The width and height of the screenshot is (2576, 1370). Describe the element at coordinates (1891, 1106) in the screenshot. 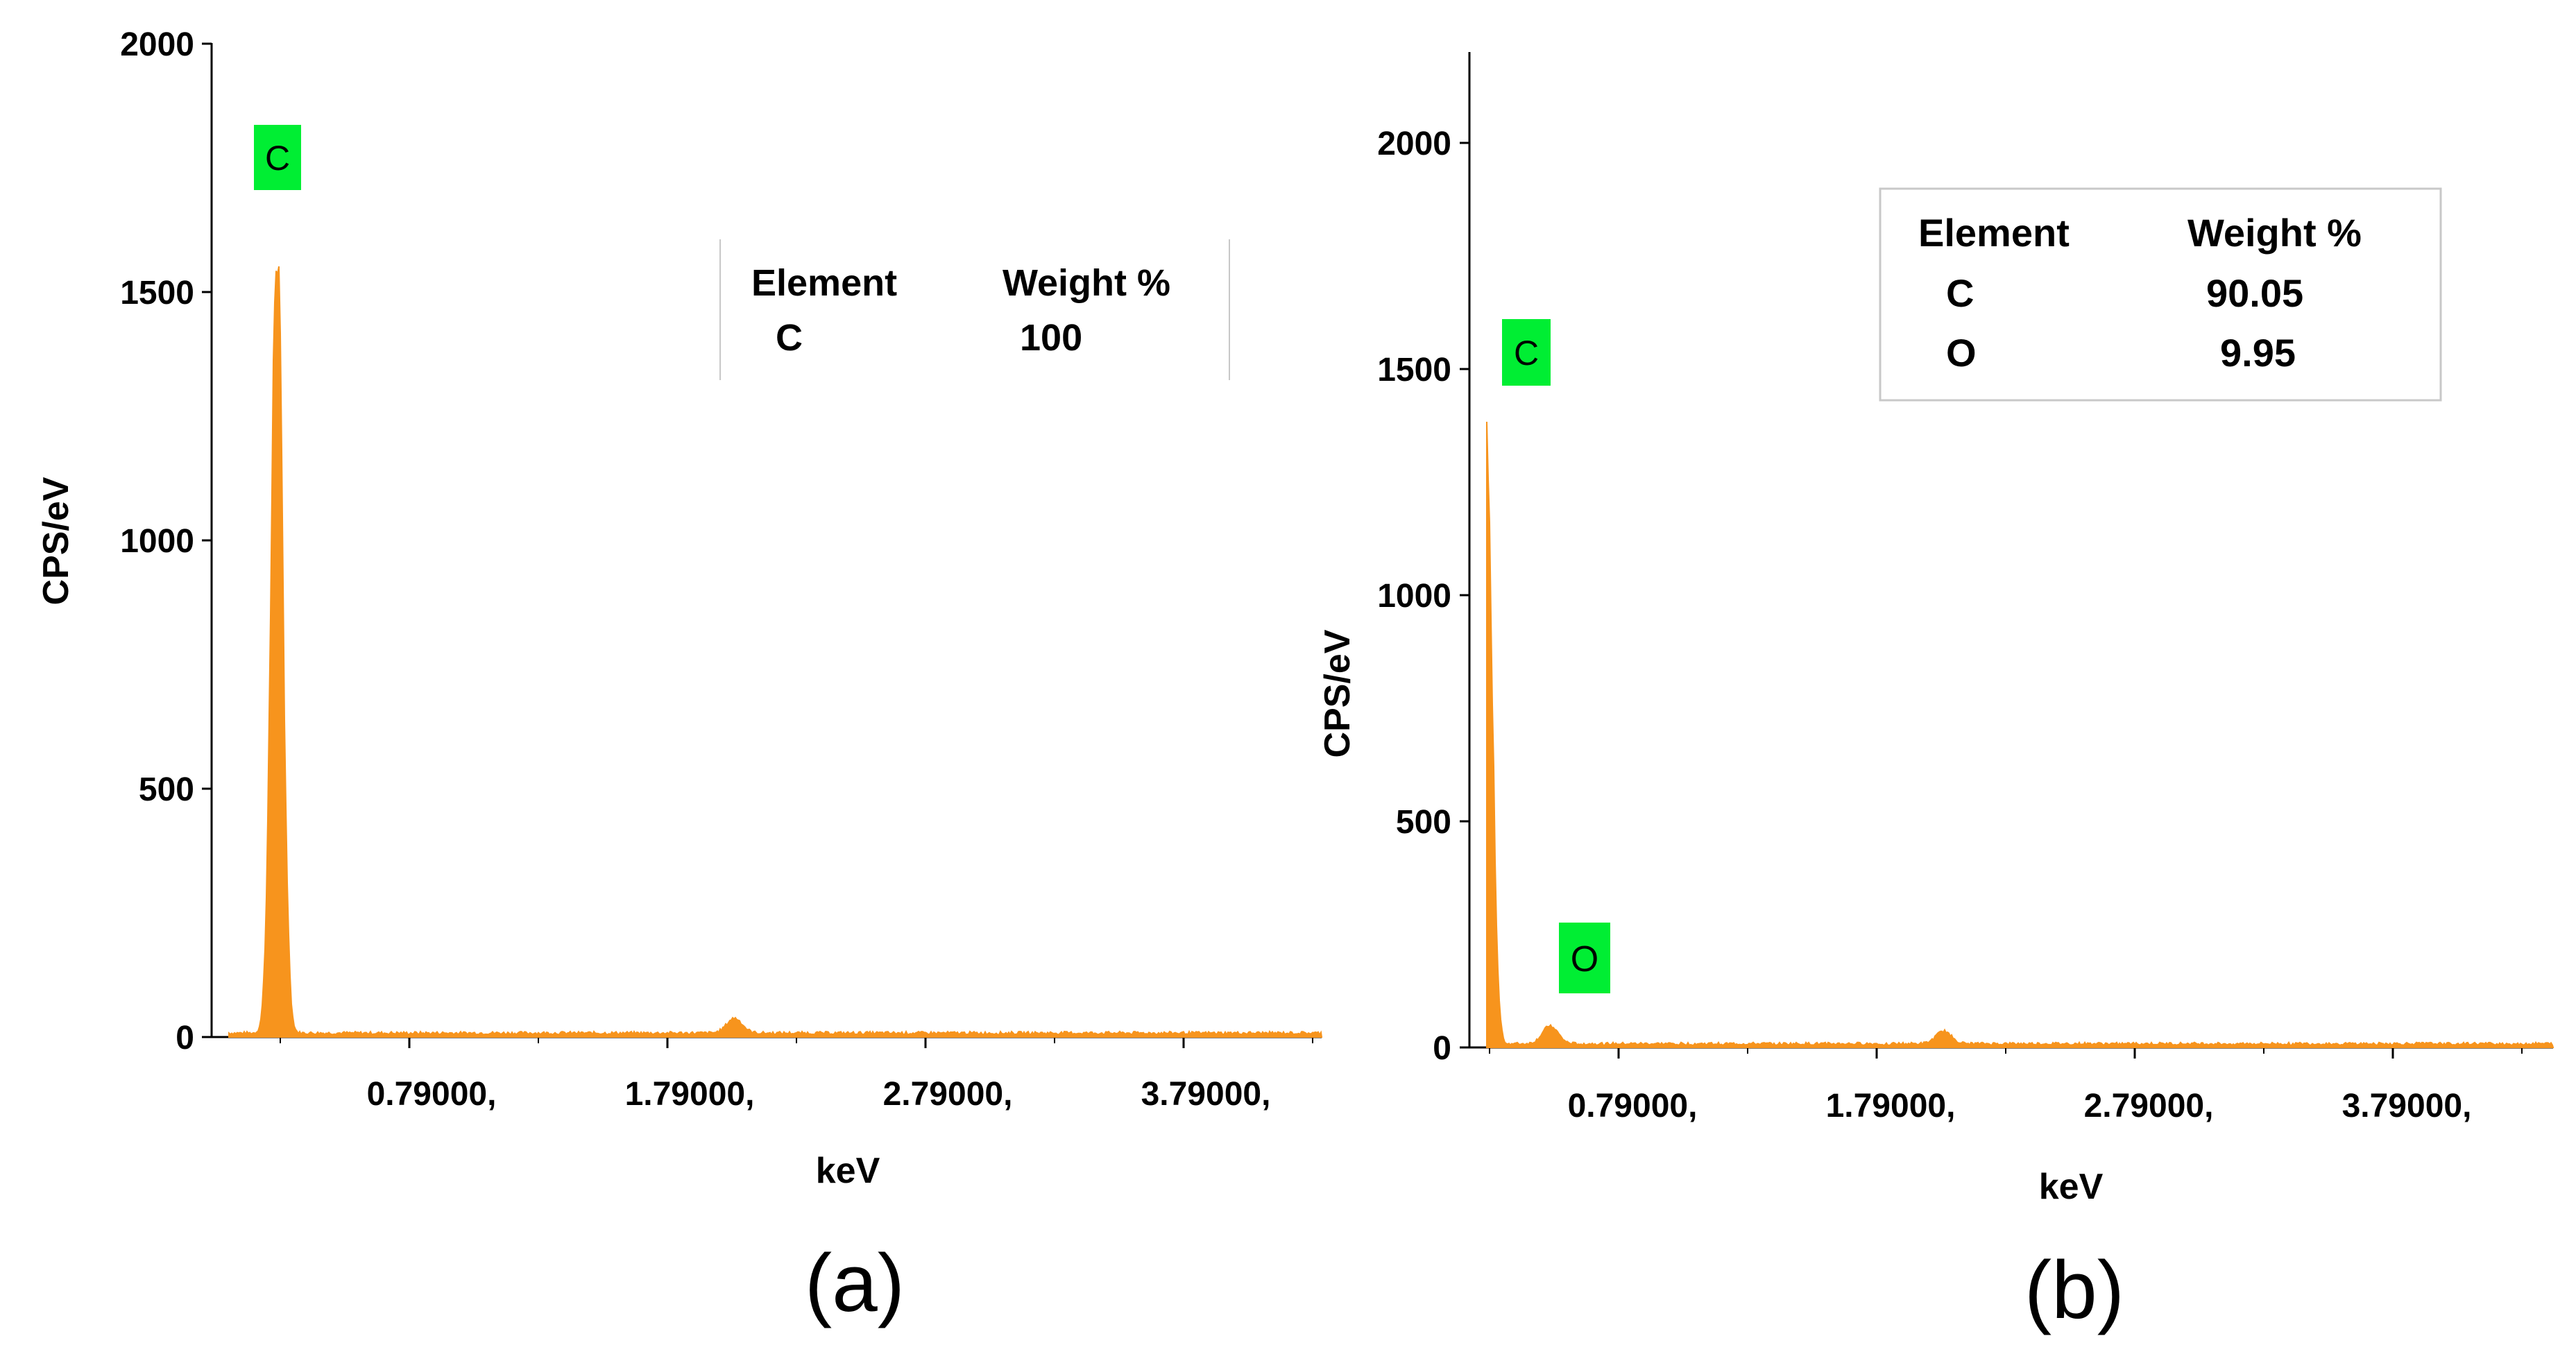

I see `panel-b-x-tick-label: 1.79000,` at that location.